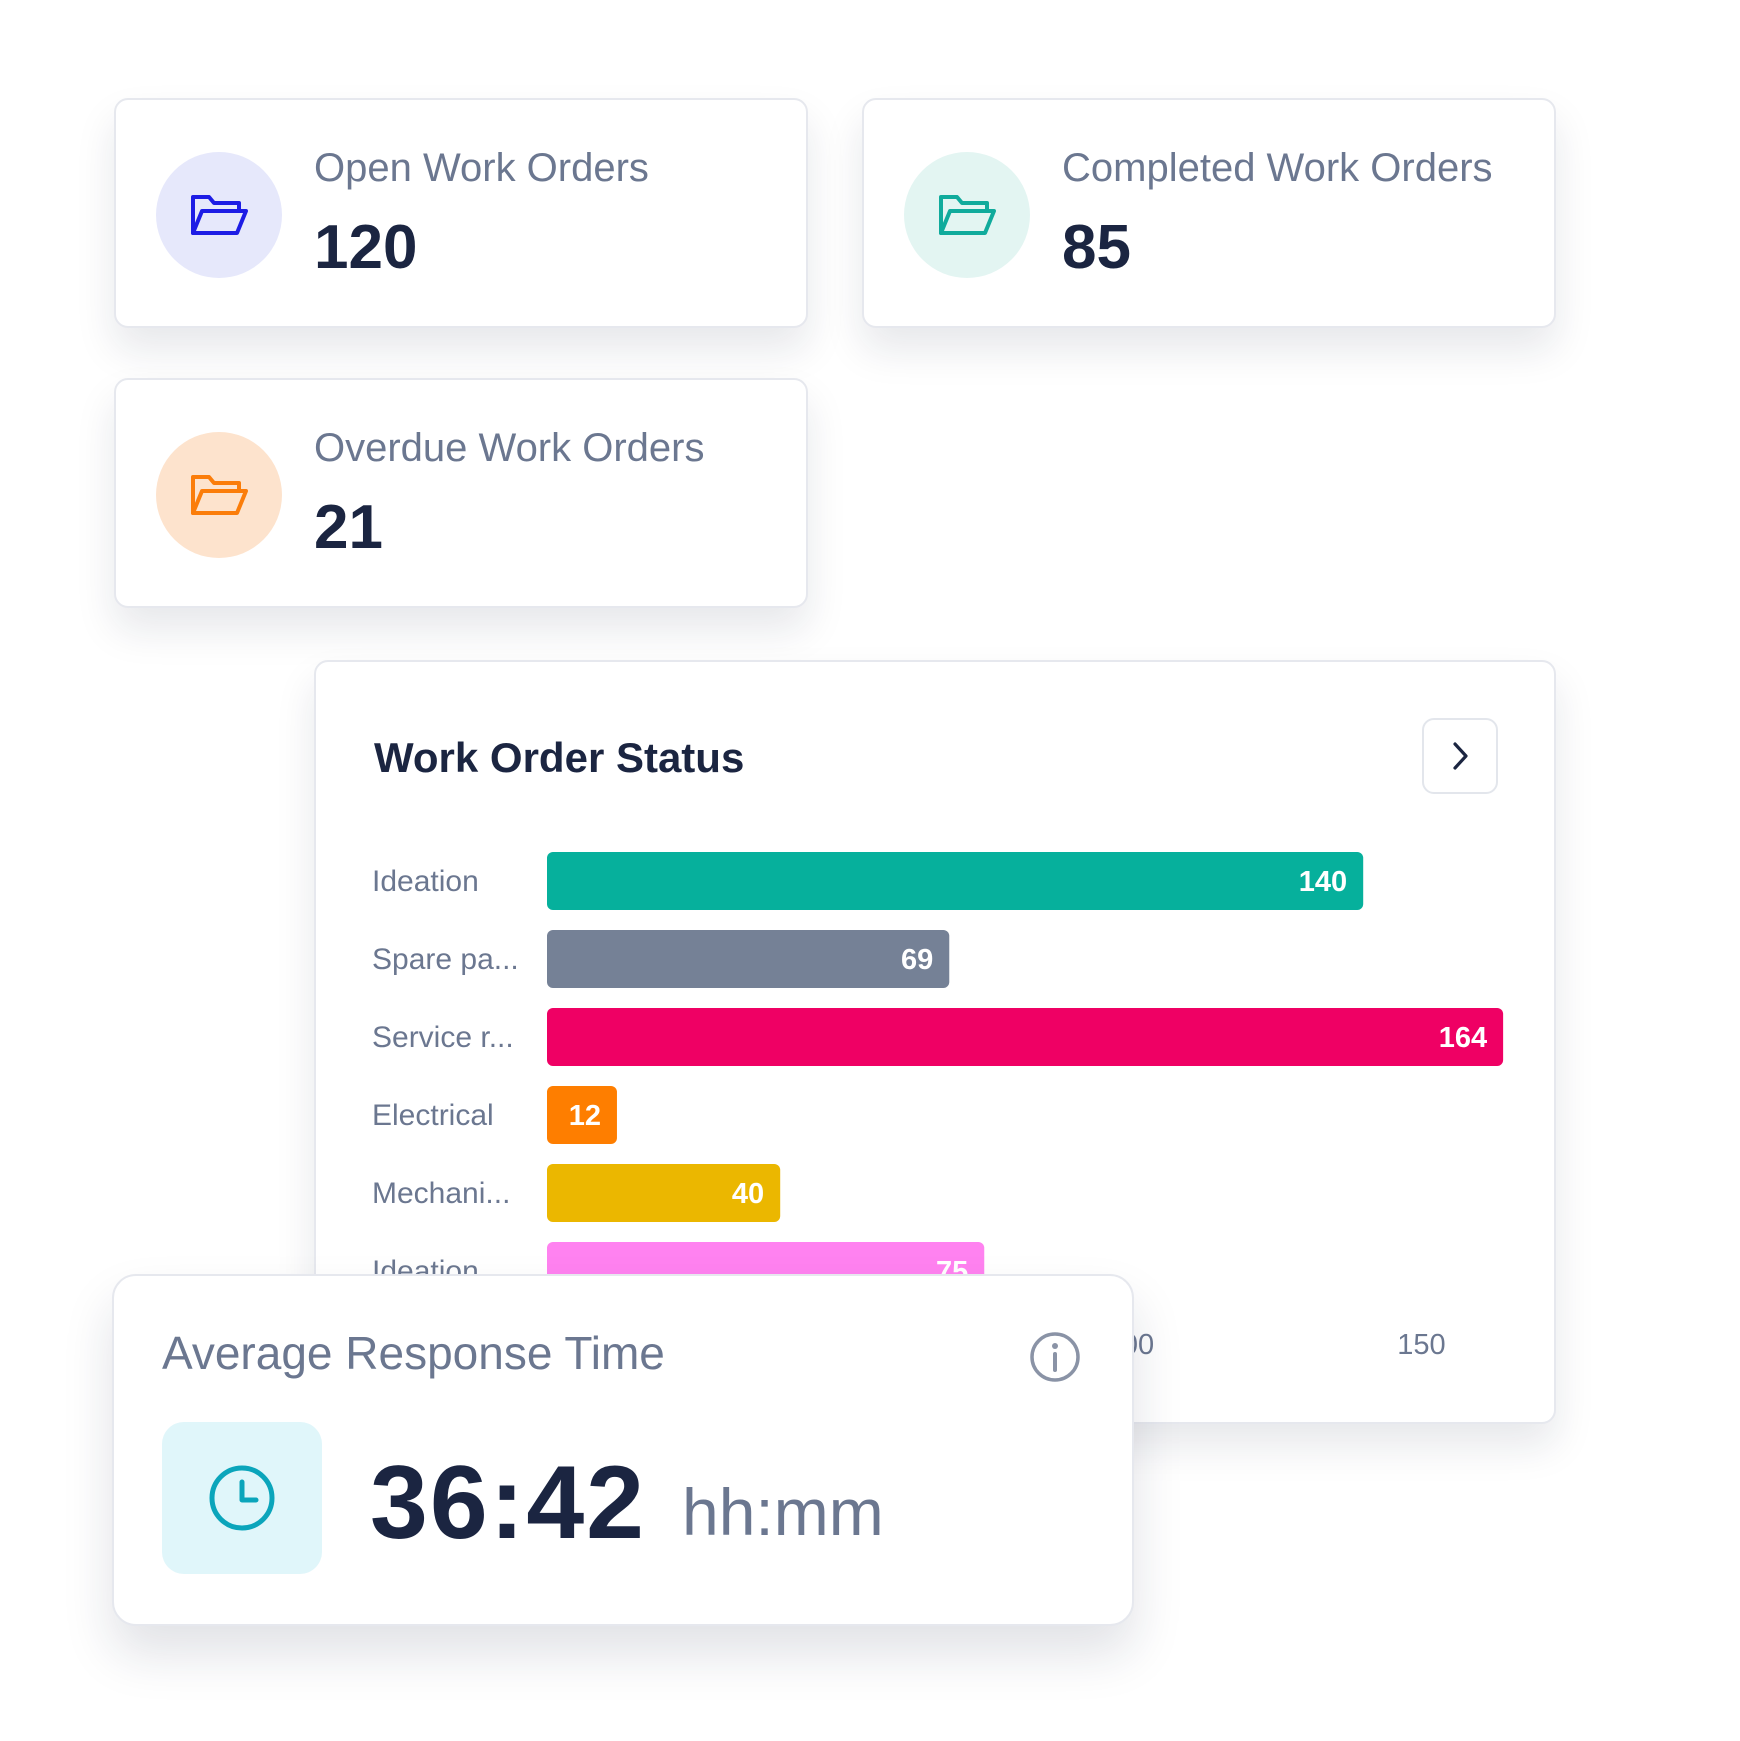 Image resolution: width=1740 pixels, height=1741 pixels. What do you see at coordinates (509, 448) in the screenshot?
I see `stat-label: Overdue Work Orders` at bounding box center [509, 448].